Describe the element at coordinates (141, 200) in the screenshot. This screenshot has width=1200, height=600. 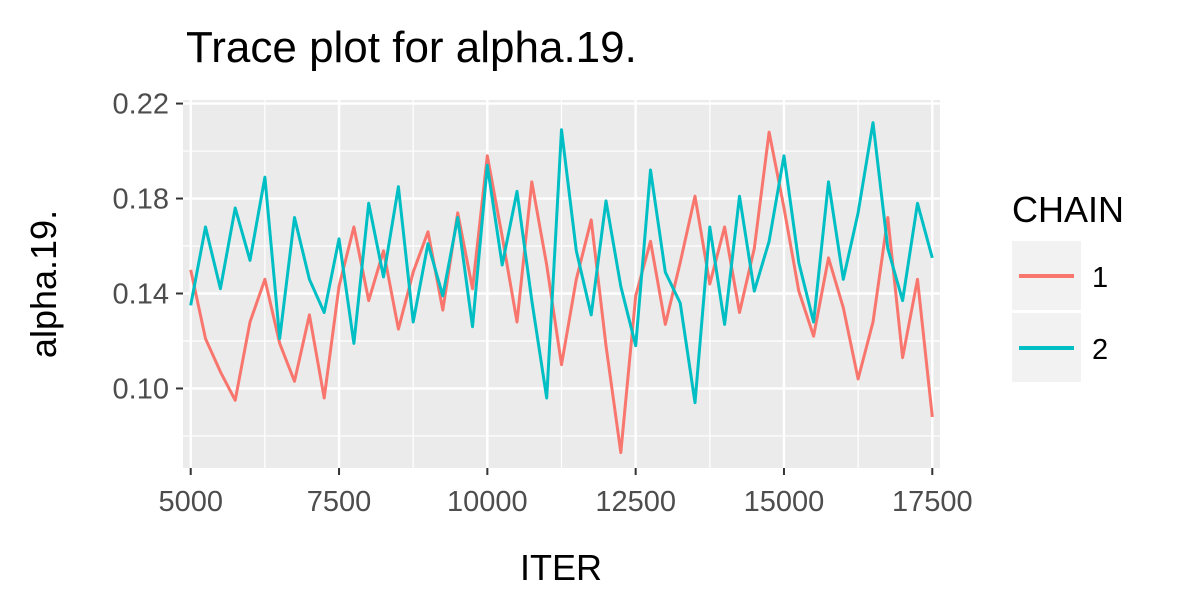
I see `y-tick-label: 0.18` at that location.